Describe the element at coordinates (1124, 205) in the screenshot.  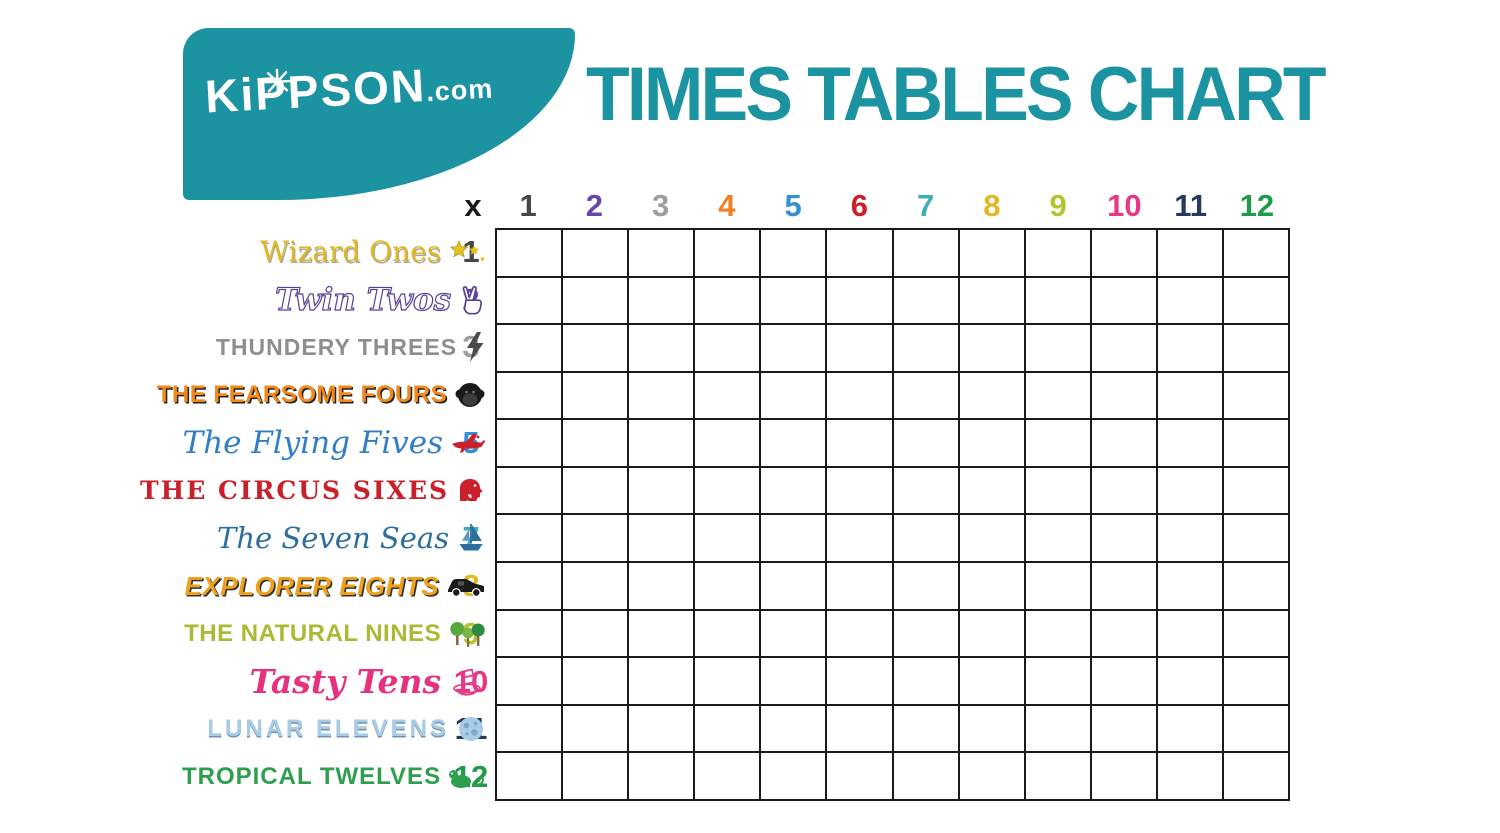
I see `column-header: 10` at that location.